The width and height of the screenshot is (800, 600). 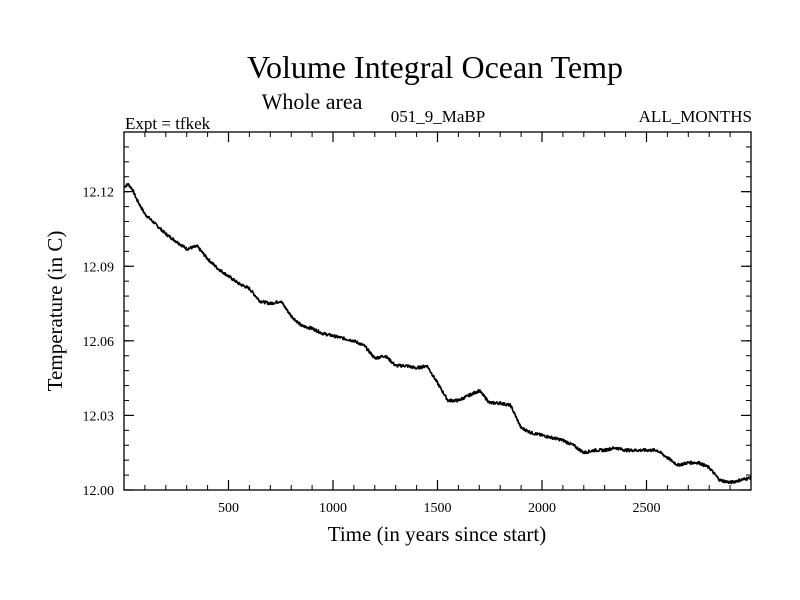 What do you see at coordinates (312, 101) in the screenshot?
I see `chart-subtitle: Whole area` at bounding box center [312, 101].